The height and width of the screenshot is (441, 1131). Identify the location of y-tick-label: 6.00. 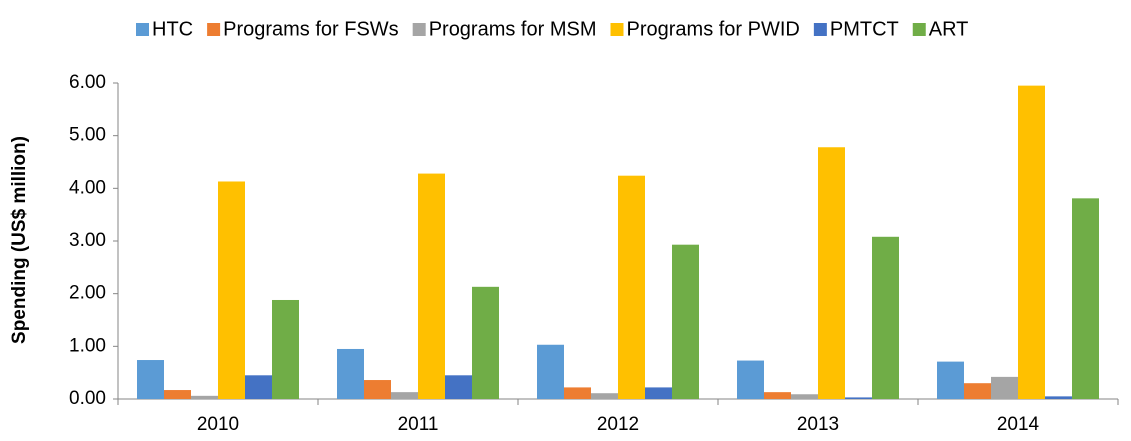
(87, 82).